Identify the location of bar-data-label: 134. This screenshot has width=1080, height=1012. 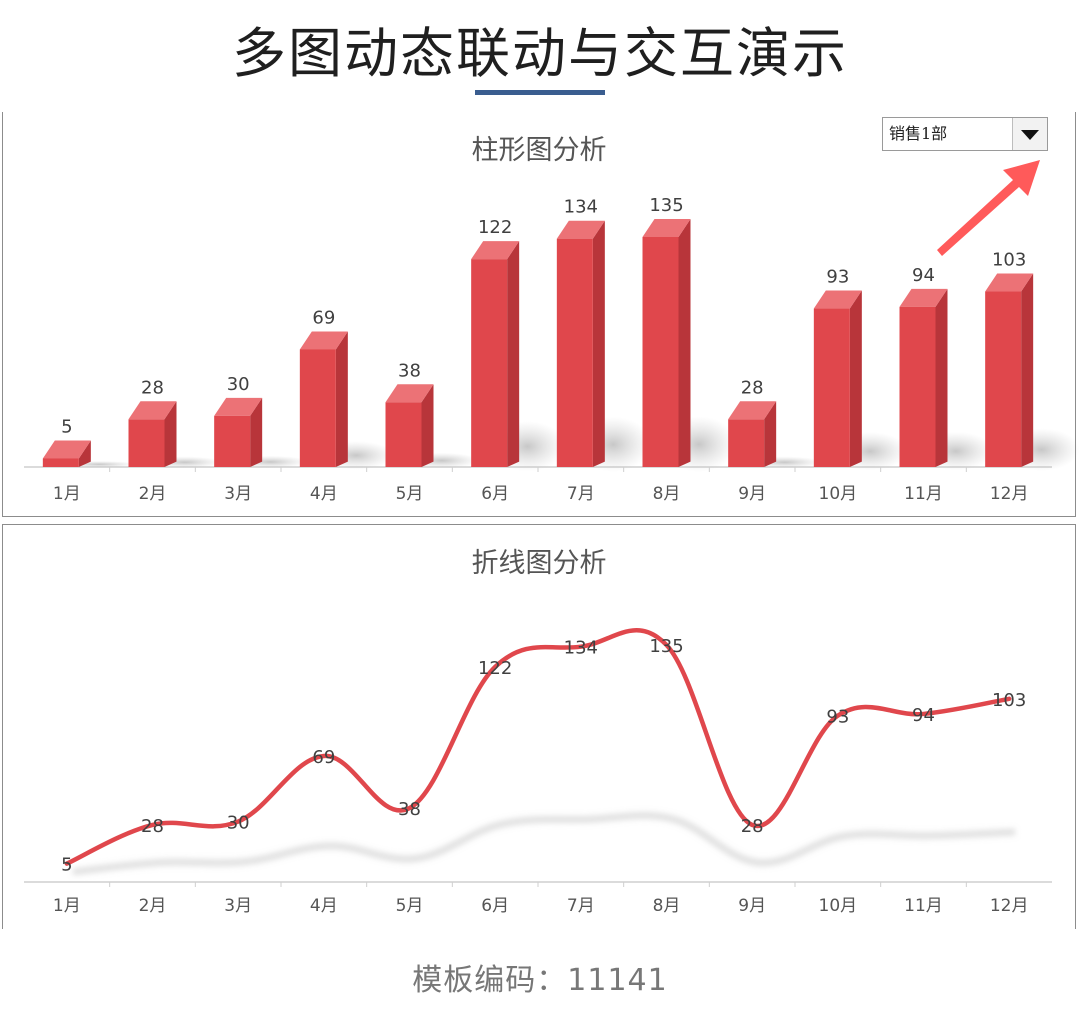
(581, 207).